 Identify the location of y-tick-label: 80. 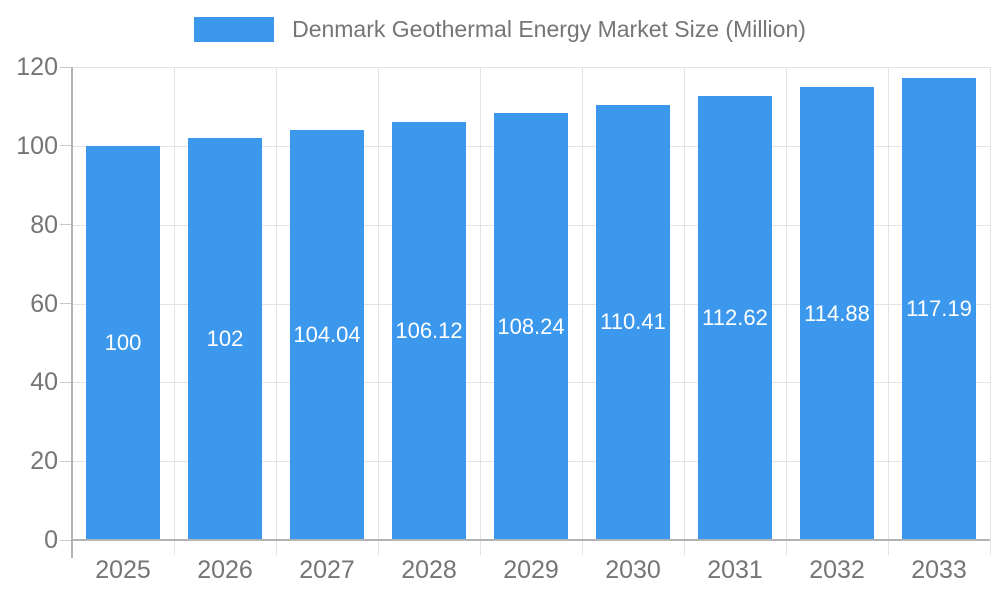
(44, 224).